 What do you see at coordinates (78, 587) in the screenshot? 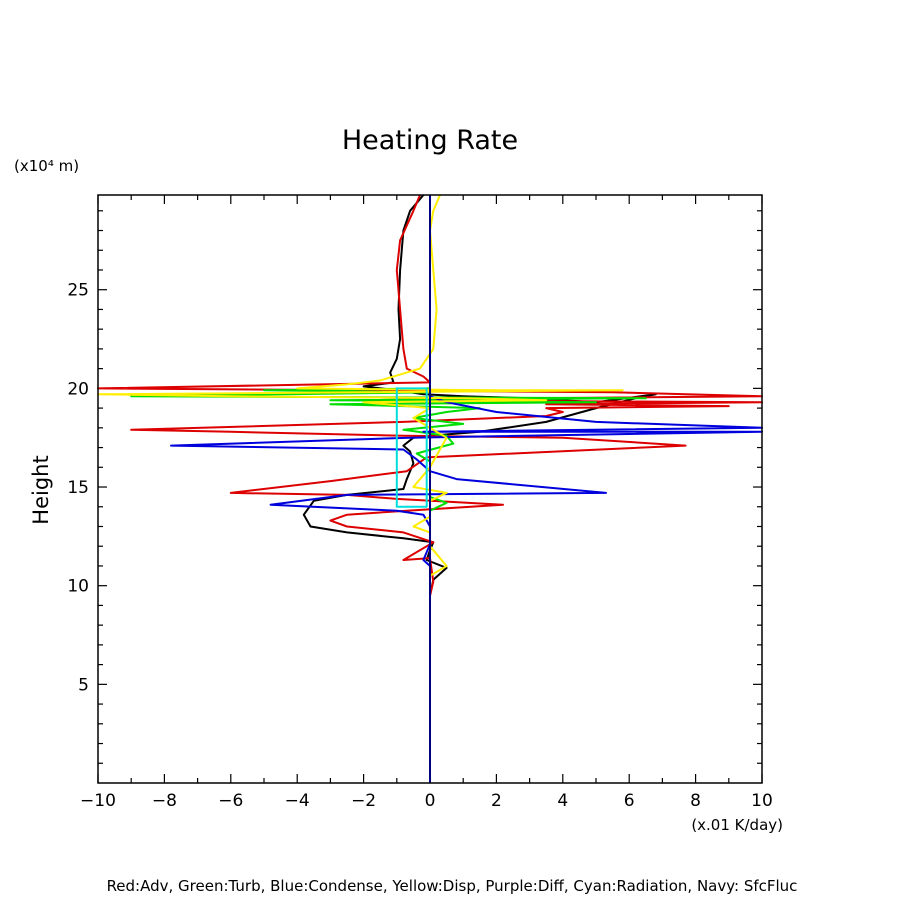
I see `y-tick-label: 10` at bounding box center [78, 587].